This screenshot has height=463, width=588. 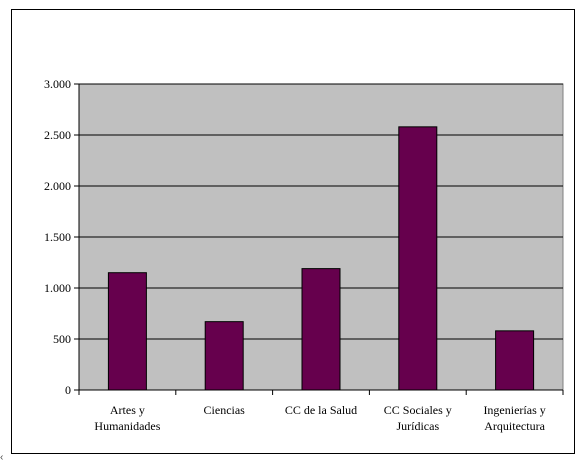 What do you see at coordinates (68, 390) in the screenshot?
I see `y-tick-label: 0` at bounding box center [68, 390].